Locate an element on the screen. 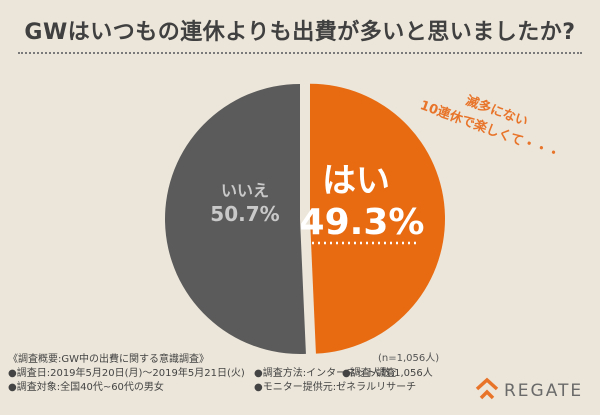 This screenshot has width=600, height=415. brand-logo: REGATE is located at coordinates (533, 391).